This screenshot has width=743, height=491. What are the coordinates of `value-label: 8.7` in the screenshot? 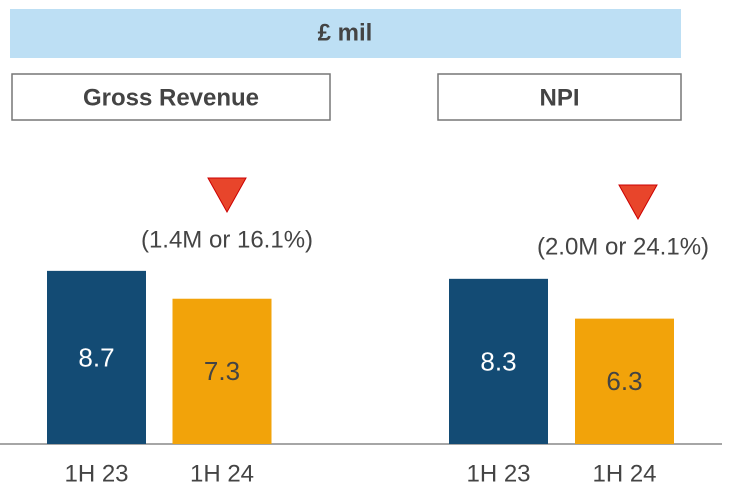 It's located at (96, 357).